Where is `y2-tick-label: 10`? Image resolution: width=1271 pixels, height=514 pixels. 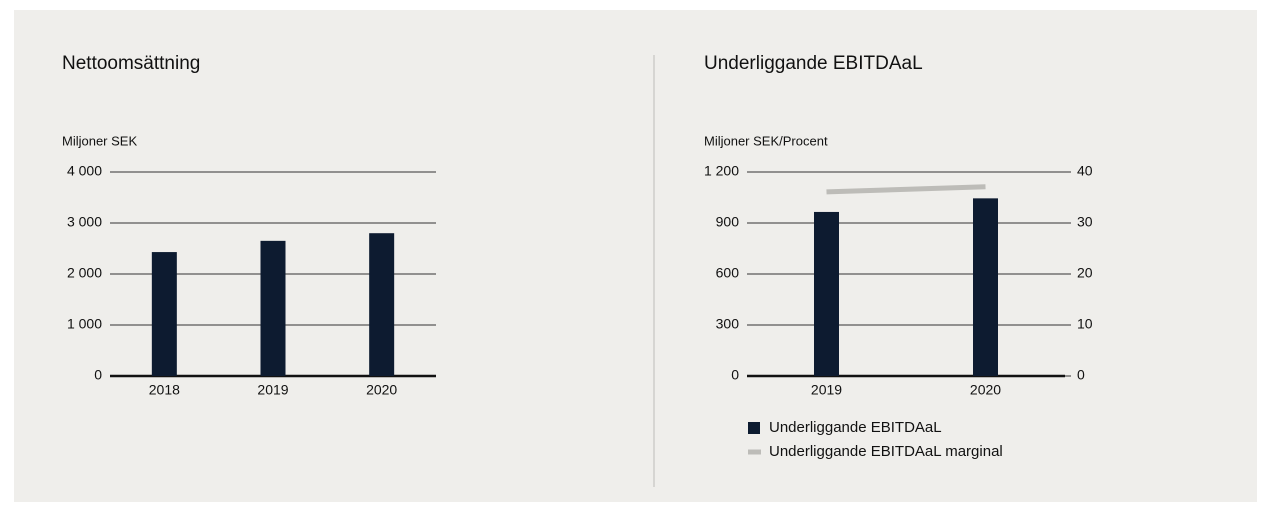
y2-tick-label: 10 is located at coordinates (1085, 324).